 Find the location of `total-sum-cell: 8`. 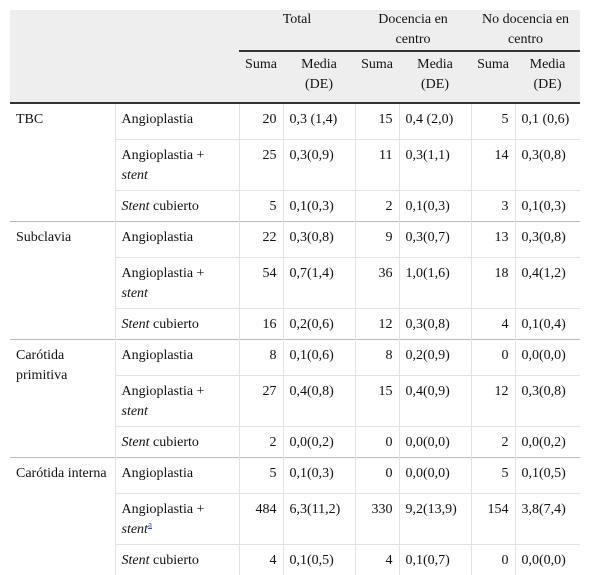

total-sum-cell: 8 is located at coordinates (261, 356).